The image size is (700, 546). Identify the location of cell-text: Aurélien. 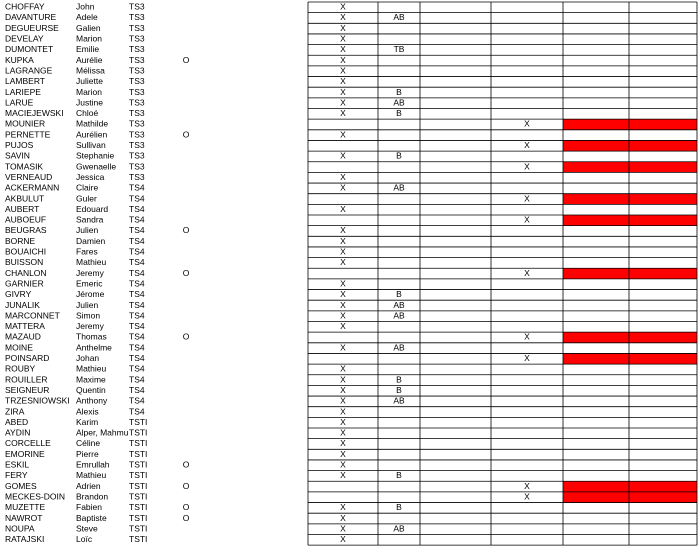
(91, 134).